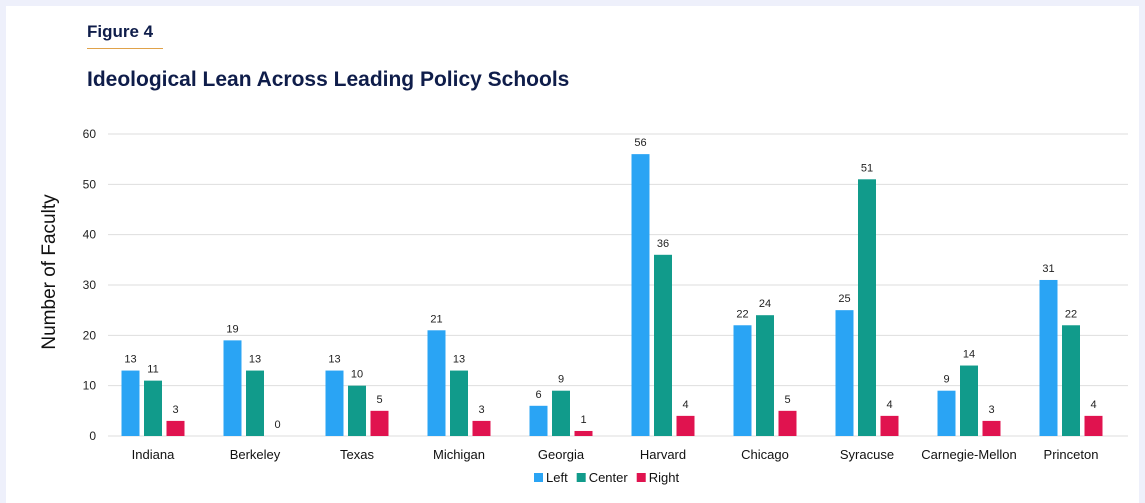 This screenshot has width=1145, height=503. What do you see at coordinates (538, 477) in the screenshot?
I see `legend-swatch-left` at bounding box center [538, 477].